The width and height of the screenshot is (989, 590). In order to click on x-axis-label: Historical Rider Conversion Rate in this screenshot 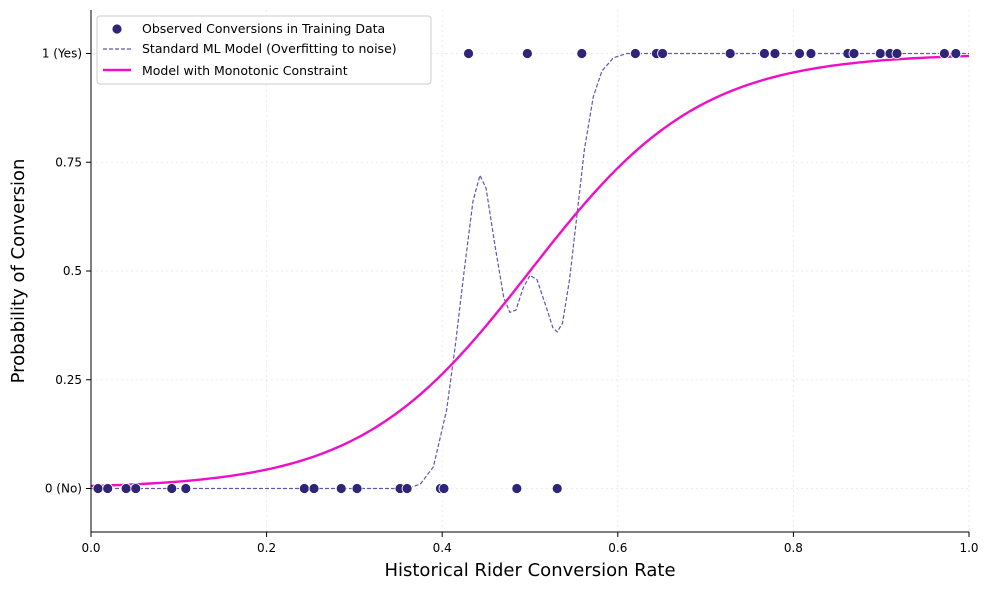, I will do `click(529, 570)`.